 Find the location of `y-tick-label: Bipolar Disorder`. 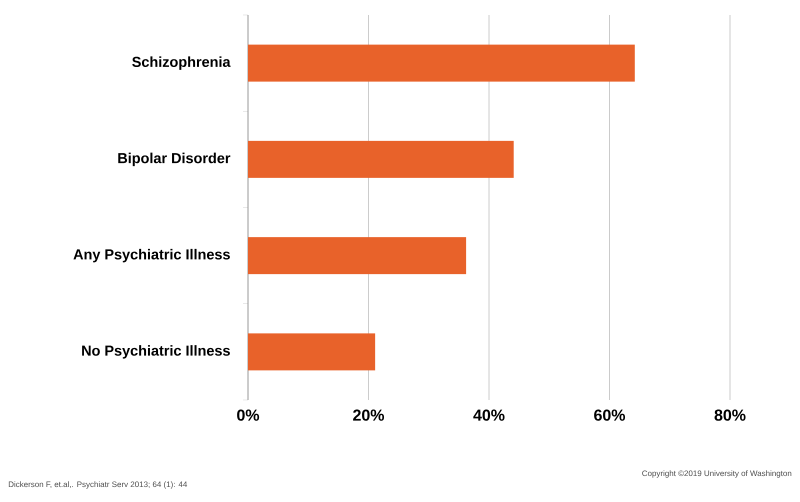

y-tick-label: Bipolar Disorder is located at coordinates (174, 159).